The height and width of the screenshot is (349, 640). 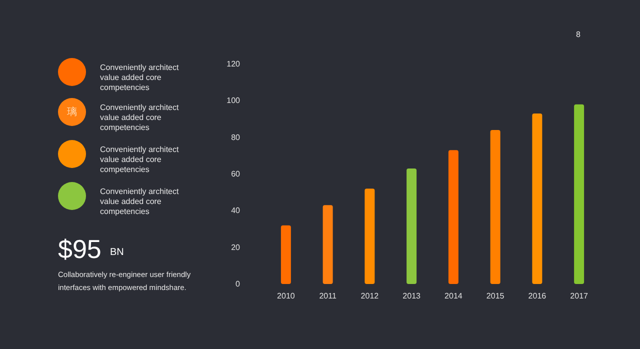 I want to click on y-tick-label: 80, so click(x=236, y=137).